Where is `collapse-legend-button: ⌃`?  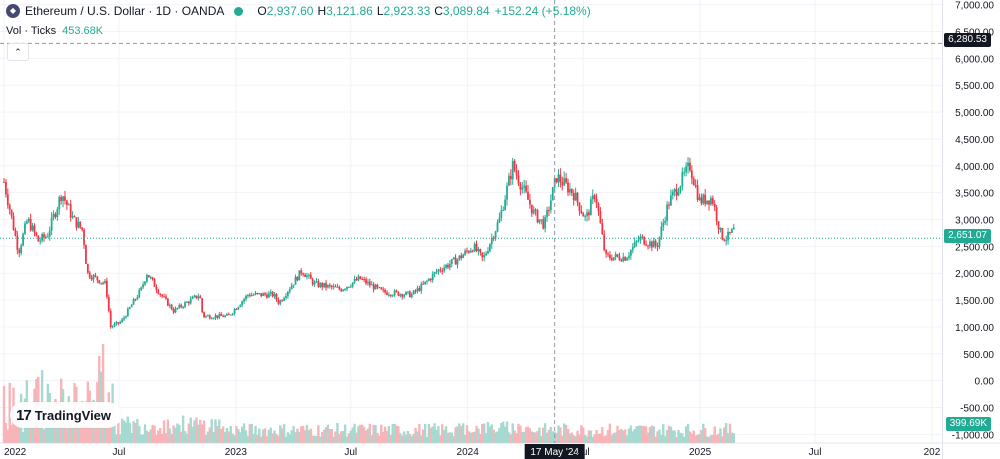 collapse-legend-button: ⌃ is located at coordinates (18, 52).